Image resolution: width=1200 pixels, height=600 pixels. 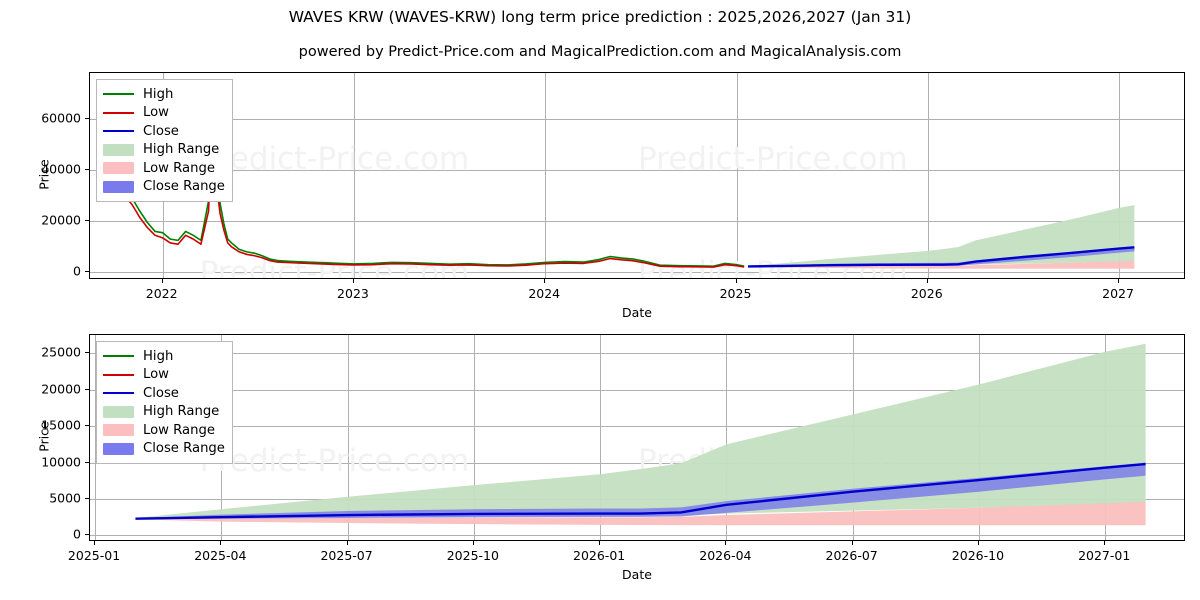 I want to click on x-axis-tick-label: 2026-04, so click(x=725, y=555).